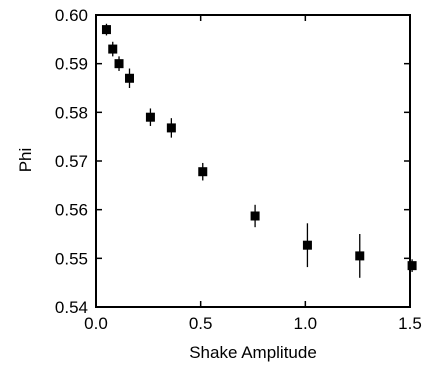  I want to click on y-tick-label: 0.57, so click(71, 161).